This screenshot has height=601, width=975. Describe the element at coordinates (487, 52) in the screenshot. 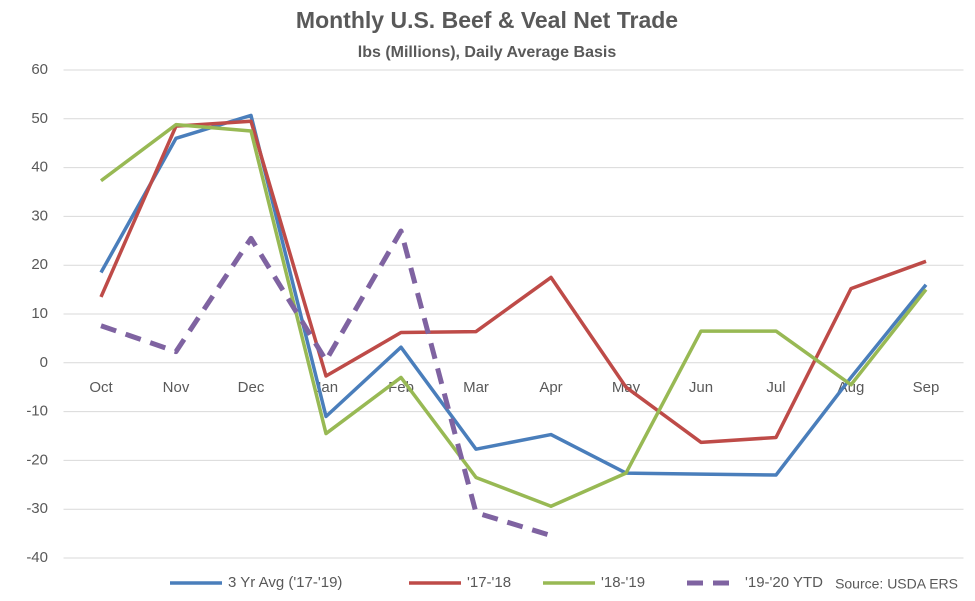

I see `chart-subtitle: lbs (Millions), Daily Average Basis` at that location.